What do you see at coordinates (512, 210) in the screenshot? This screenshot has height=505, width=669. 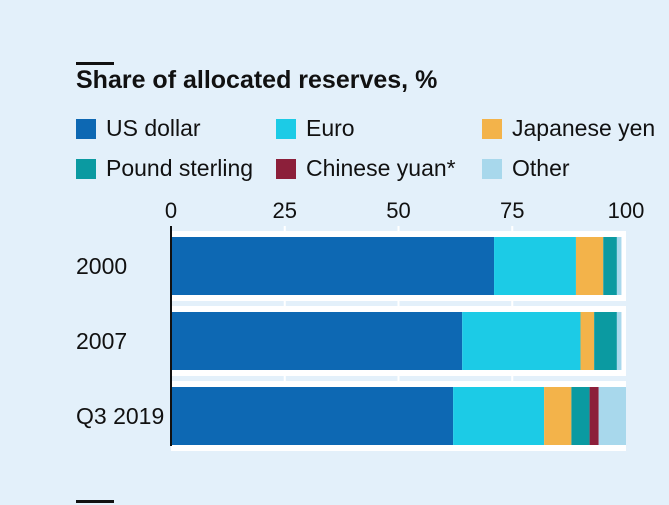 I see `x-tick-label: 75` at bounding box center [512, 210].